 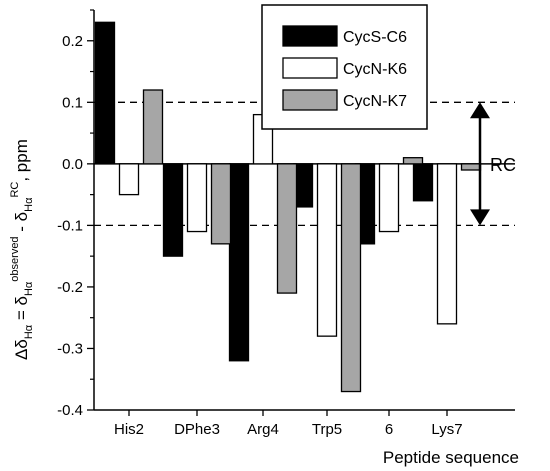 What do you see at coordinates (310, 68) in the screenshot?
I see `legend-swatch-cycn-k6` at bounding box center [310, 68].